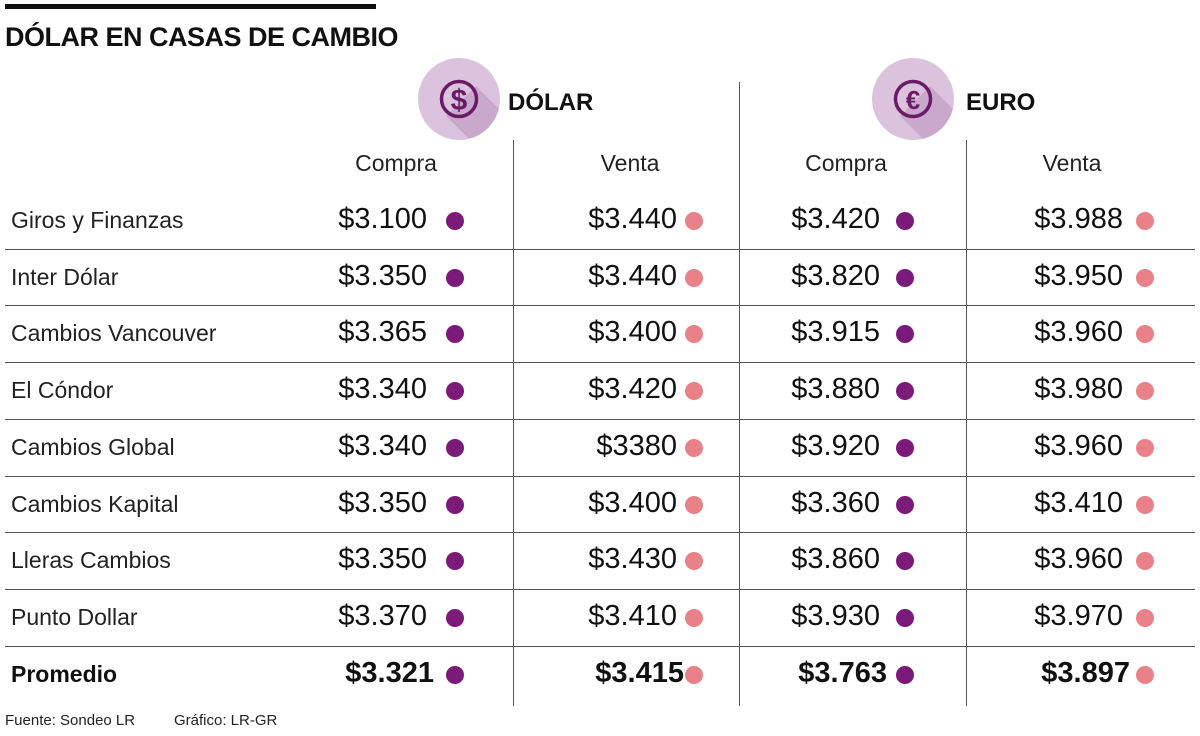 The image size is (1200, 736). Describe the element at coordinates (632, 389) in the screenshot. I see `value-dolar-venta: $3.420` at that location.